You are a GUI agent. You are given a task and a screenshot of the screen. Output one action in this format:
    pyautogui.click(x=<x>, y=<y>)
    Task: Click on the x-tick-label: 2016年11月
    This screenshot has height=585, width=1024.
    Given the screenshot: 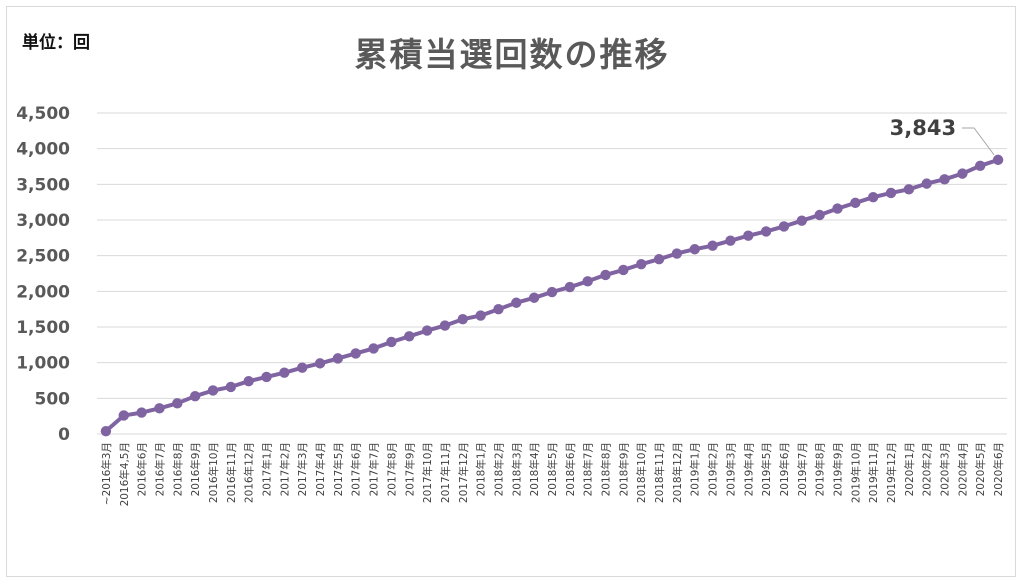 What is the action you would take?
    pyautogui.click(x=231, y=472)
    